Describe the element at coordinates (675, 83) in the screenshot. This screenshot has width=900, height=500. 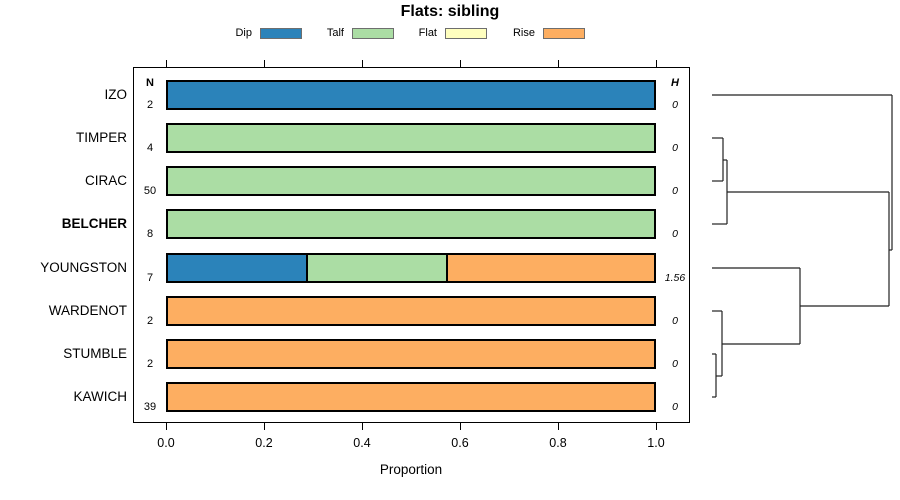
I see `h-column-header: H` at that location.